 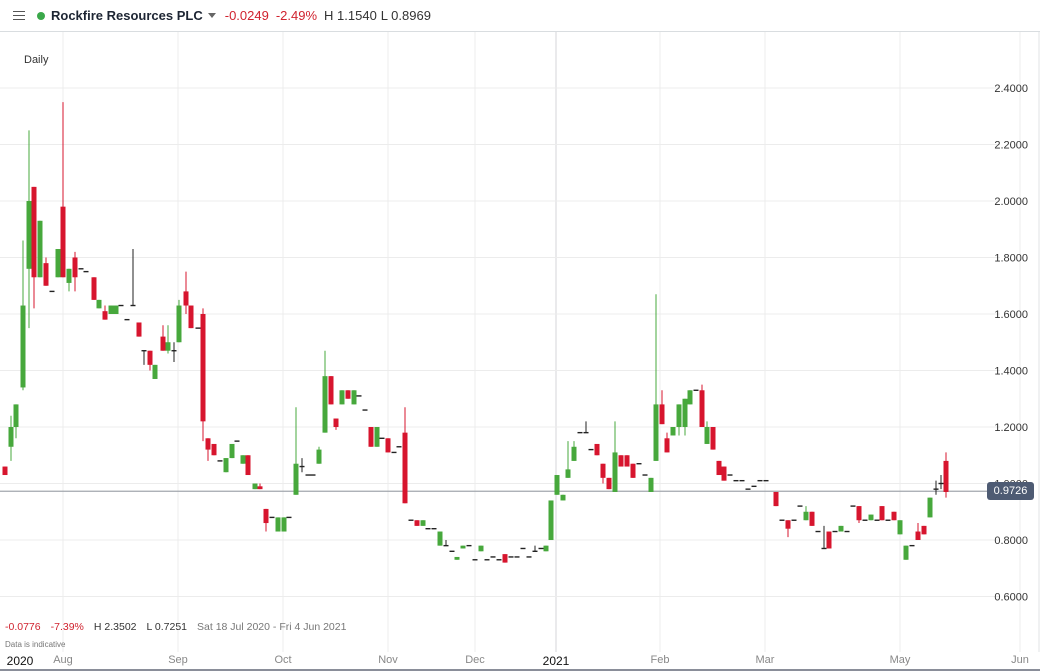 I want to click on header-change: -0.0249, so click(x=246, y=15).